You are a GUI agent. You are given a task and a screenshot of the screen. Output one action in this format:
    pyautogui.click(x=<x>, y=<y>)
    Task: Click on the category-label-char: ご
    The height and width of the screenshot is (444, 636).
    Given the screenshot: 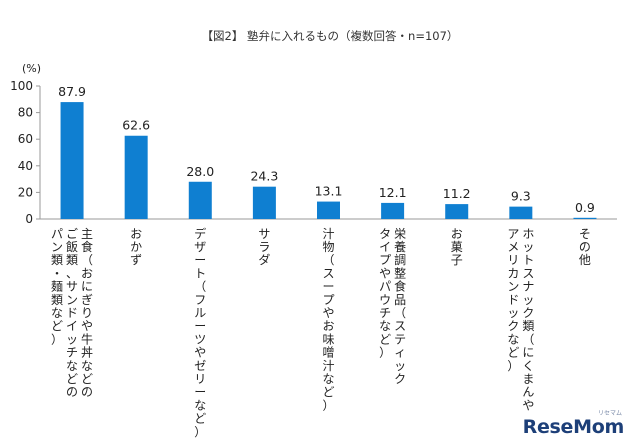 What is the action you would take?
    pyautogui.click(x=72, y=233)
    